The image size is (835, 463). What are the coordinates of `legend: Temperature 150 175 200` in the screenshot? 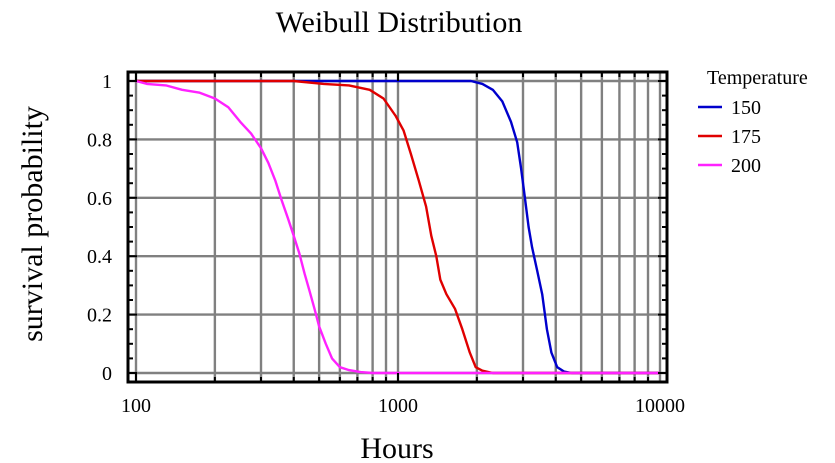 It's located at (753, 122).